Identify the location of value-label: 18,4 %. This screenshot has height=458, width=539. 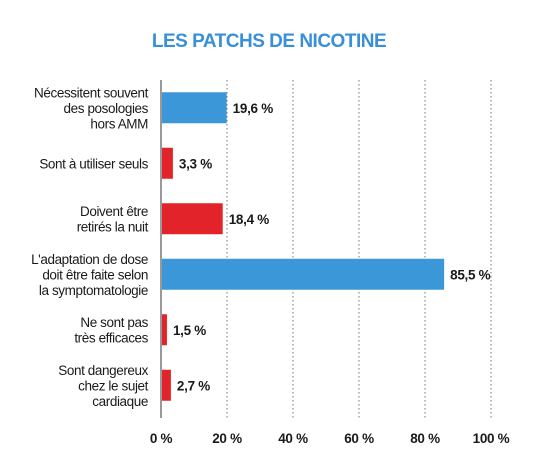
(249, 219).